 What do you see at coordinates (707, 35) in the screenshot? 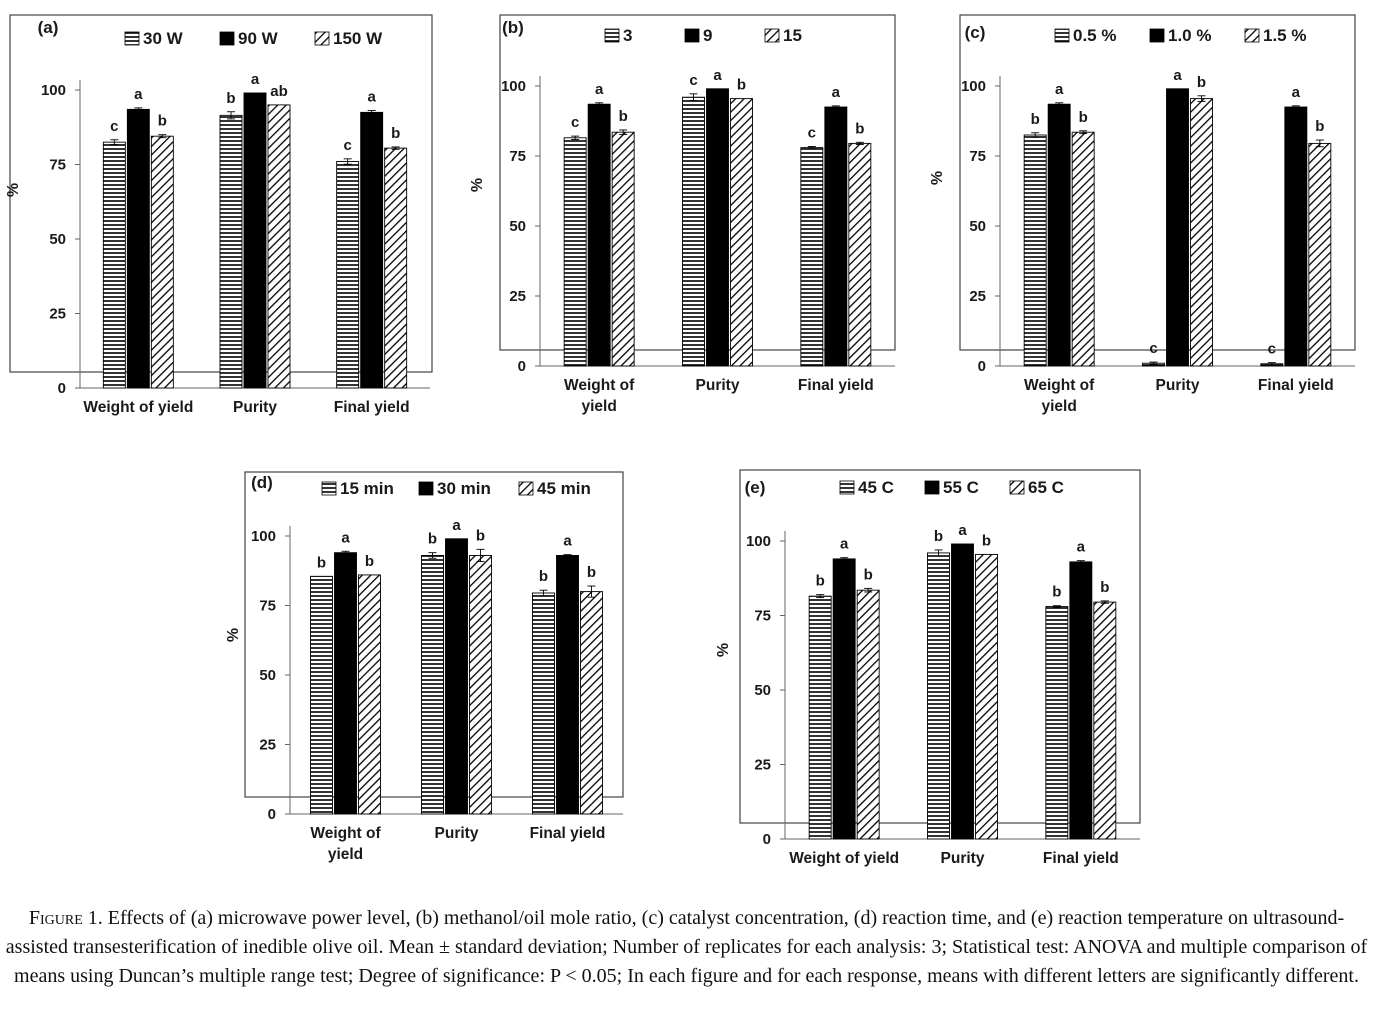
I see `legend-label: 9` at bounding box center [707, 35].